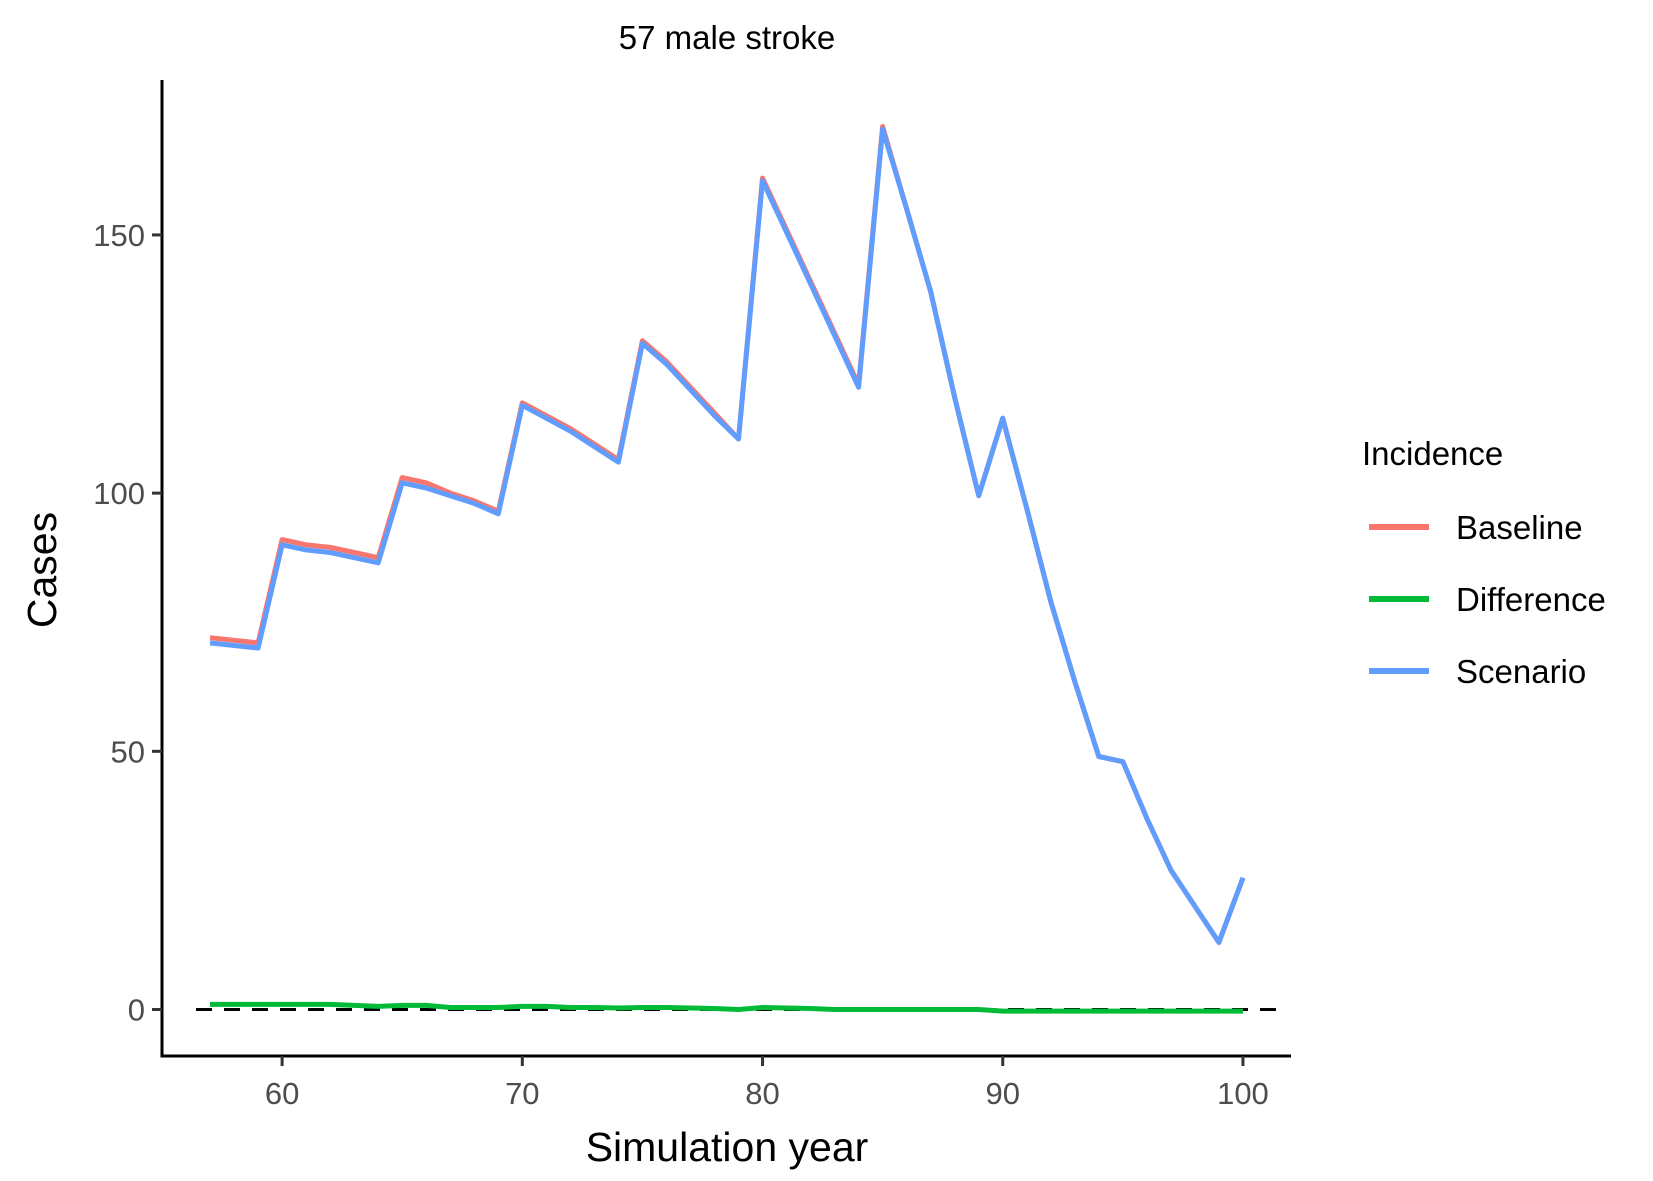 Image resolution: width=1653 pixels, height=1181 pixels. Describe the element at coordinates (762, 1093) in the screenshot. I see `x-tick-label: 80` at that location.